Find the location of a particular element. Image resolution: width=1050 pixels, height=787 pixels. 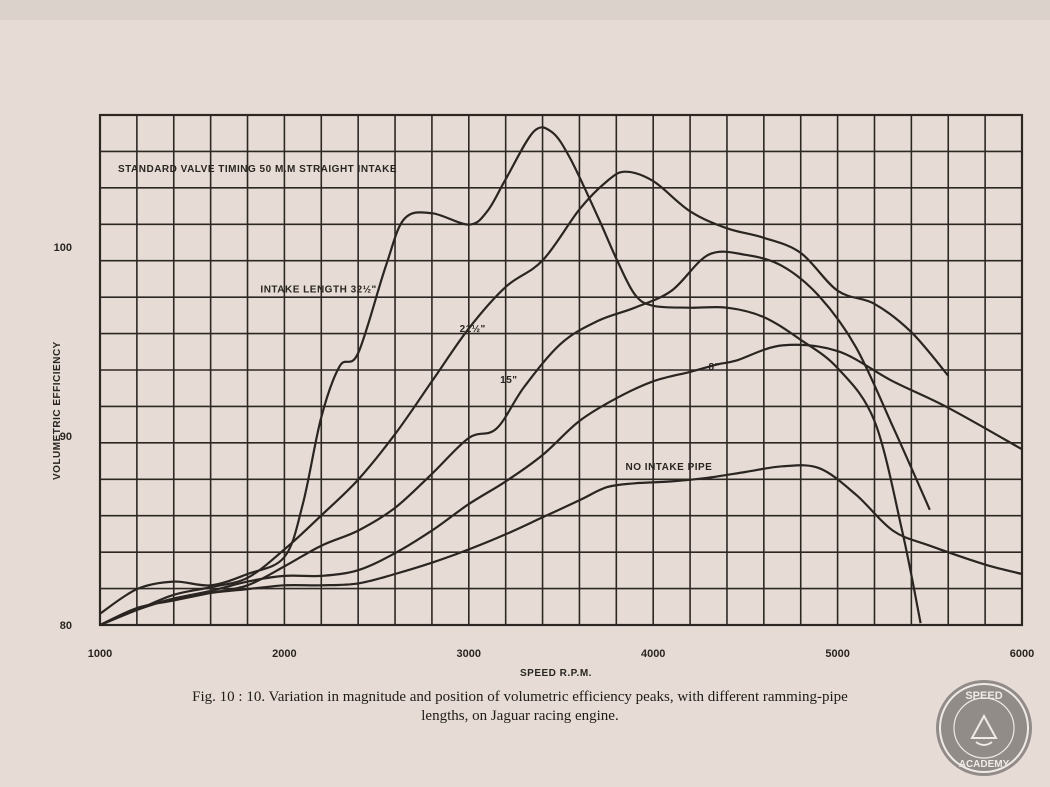

x-tick-label: 3000 is located at coordinates (469, 654).